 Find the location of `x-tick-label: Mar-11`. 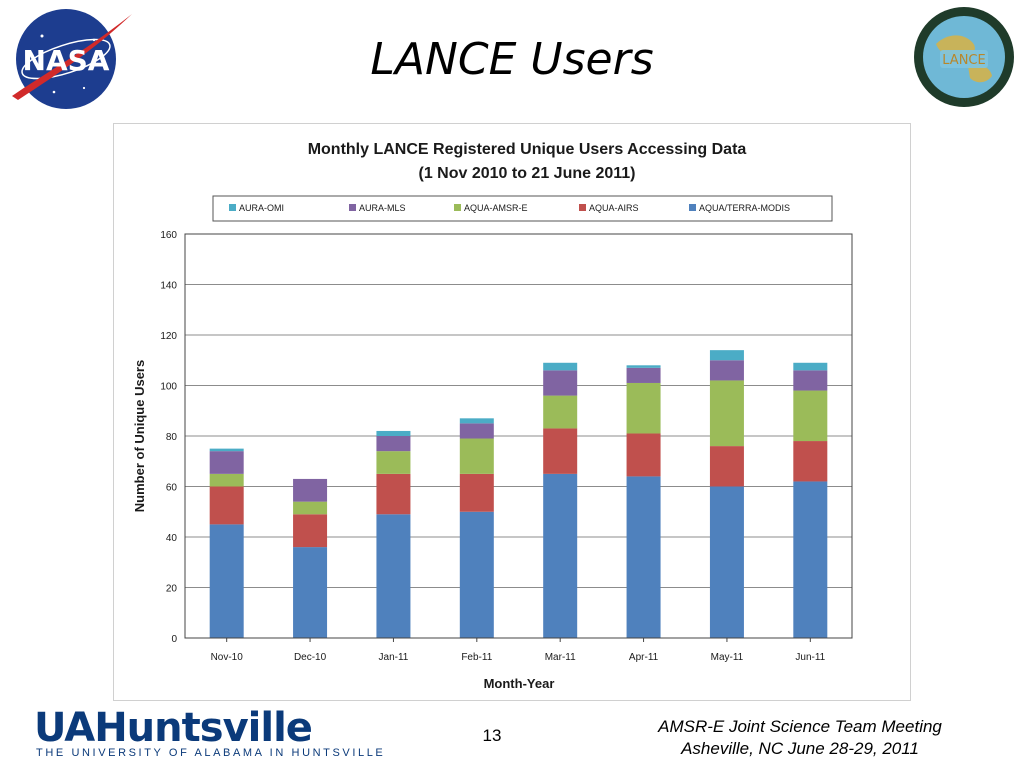

x-tick-label: Mar-11 is located at coordinates (560, 657).